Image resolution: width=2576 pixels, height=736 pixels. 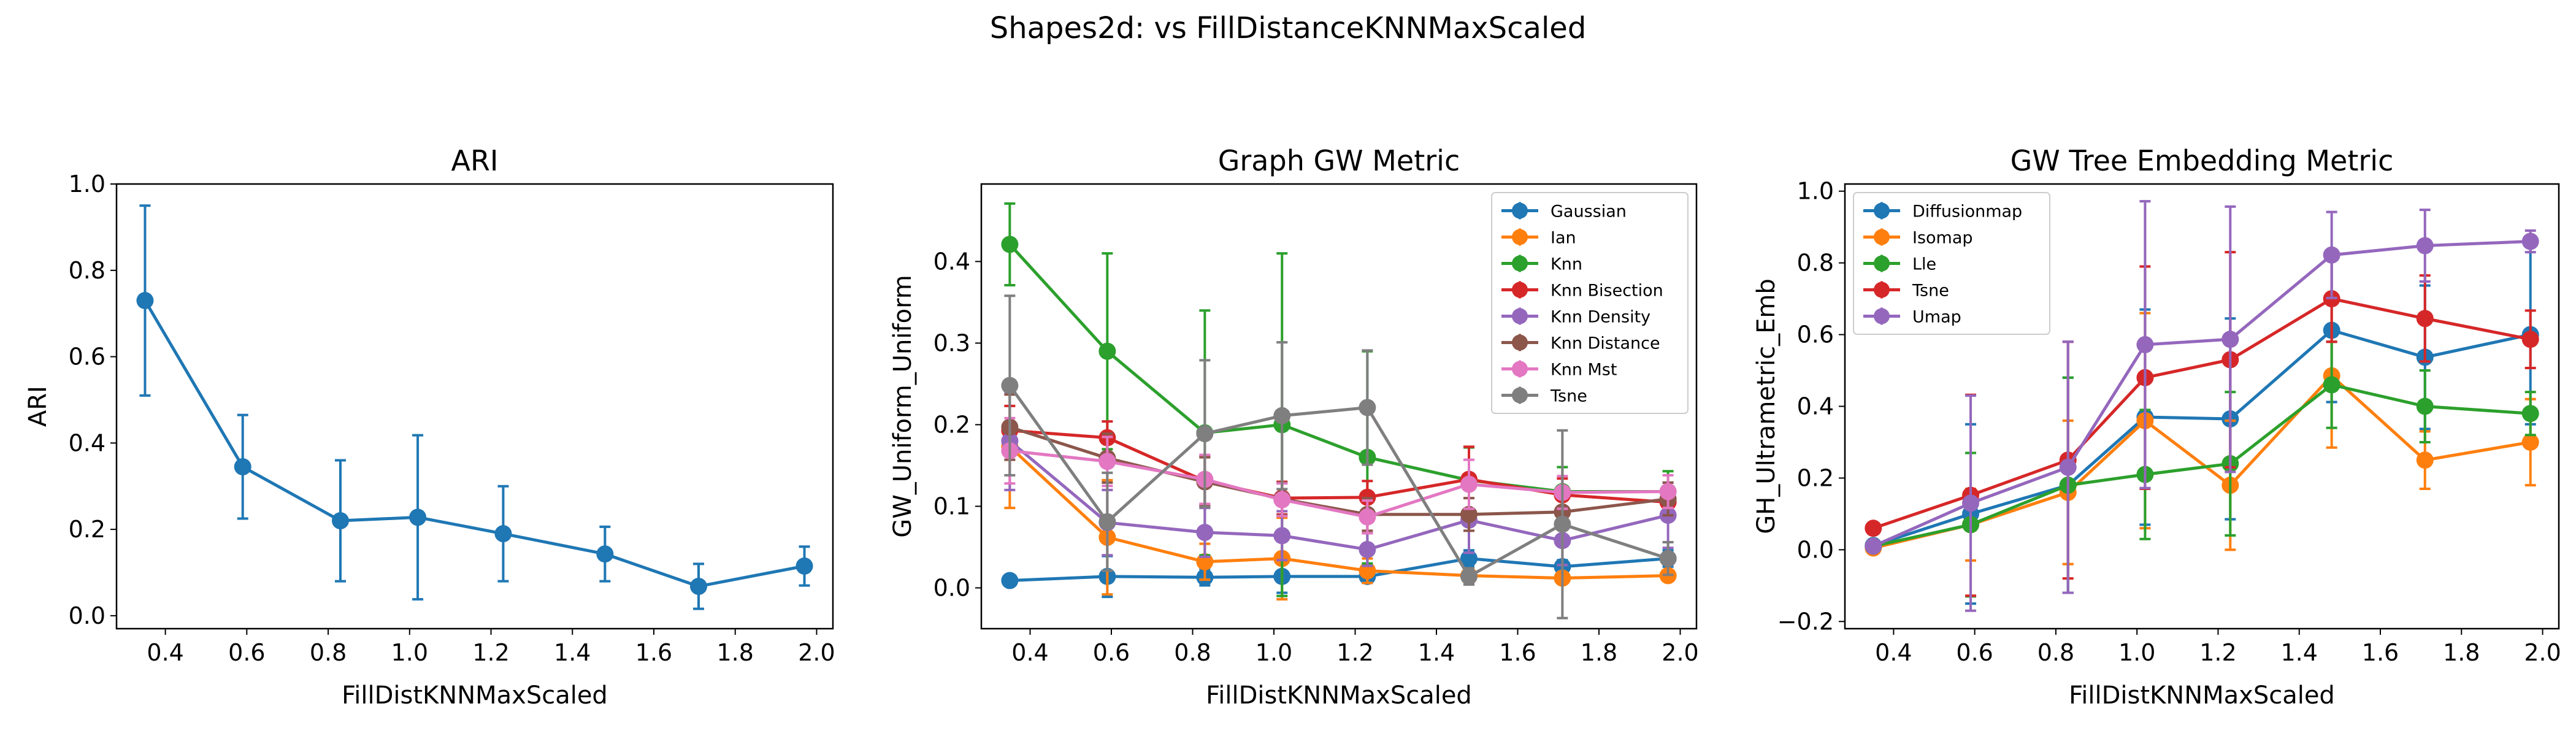 What do you see at coordinates (951, 342) in the screenshot?
I see `y-tick-label: 0.3` at bounding box center [951, 342].